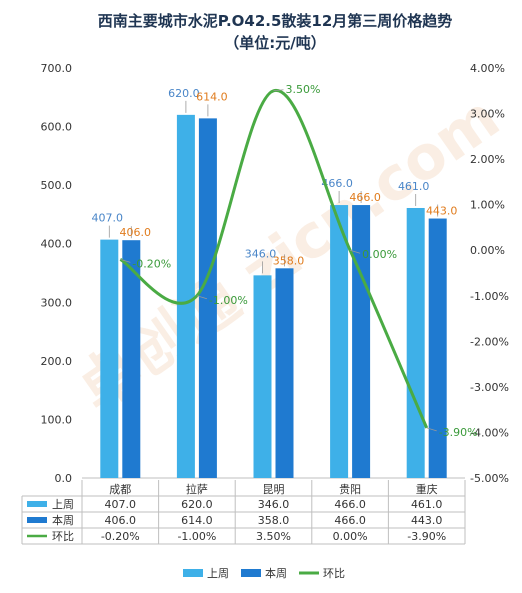  What do you see at coordinates (379, 254) in the screenshot?
I see `line-point-label: 0.00%` at bounding box center [379, 254].